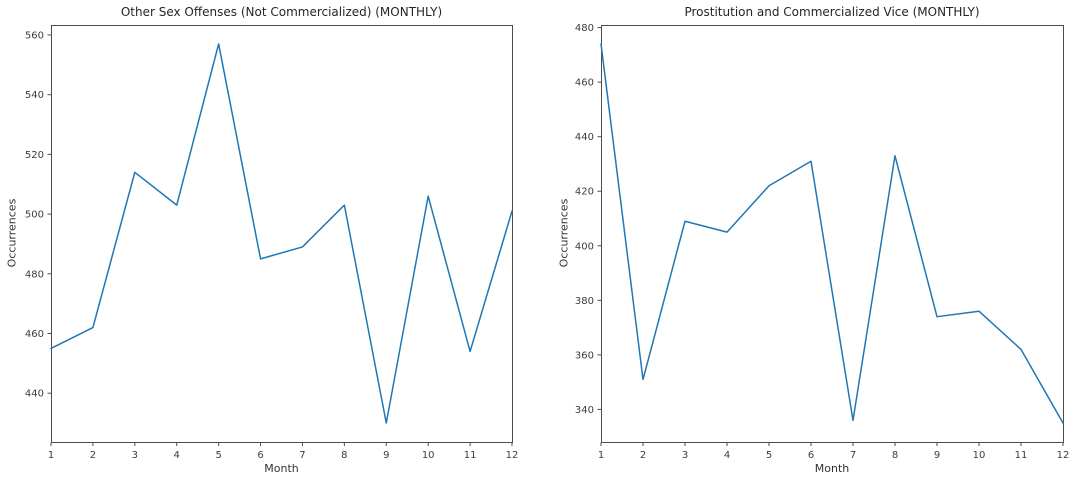  Describe the element at coordinates (584, 246) in the screenshot. I see `y-tick-label: 400` at that location.